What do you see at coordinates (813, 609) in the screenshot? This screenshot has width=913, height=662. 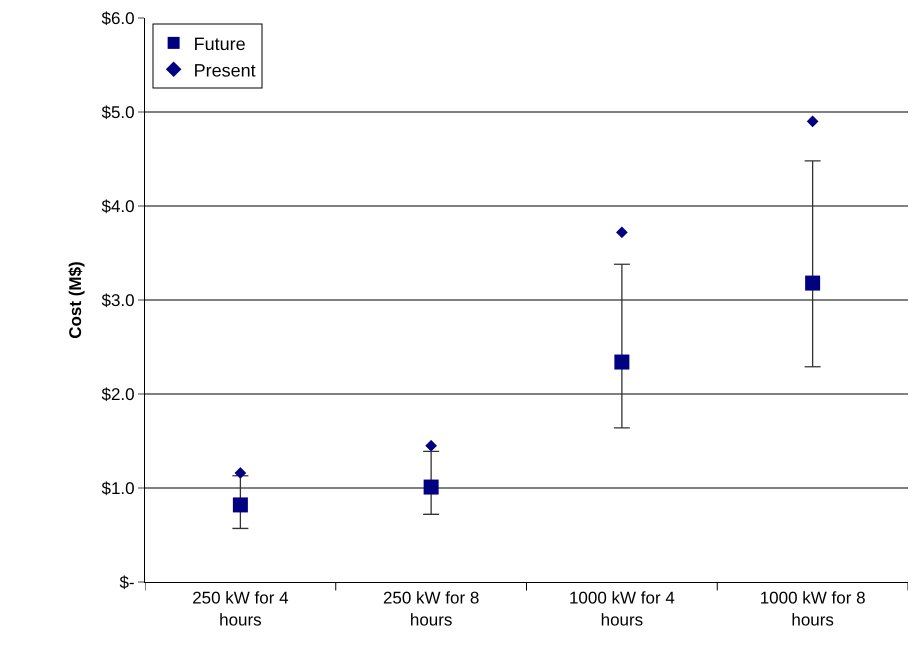 I see `x-tick-label: 1000 kW for 8 hours` at bounding box center [813, 609].